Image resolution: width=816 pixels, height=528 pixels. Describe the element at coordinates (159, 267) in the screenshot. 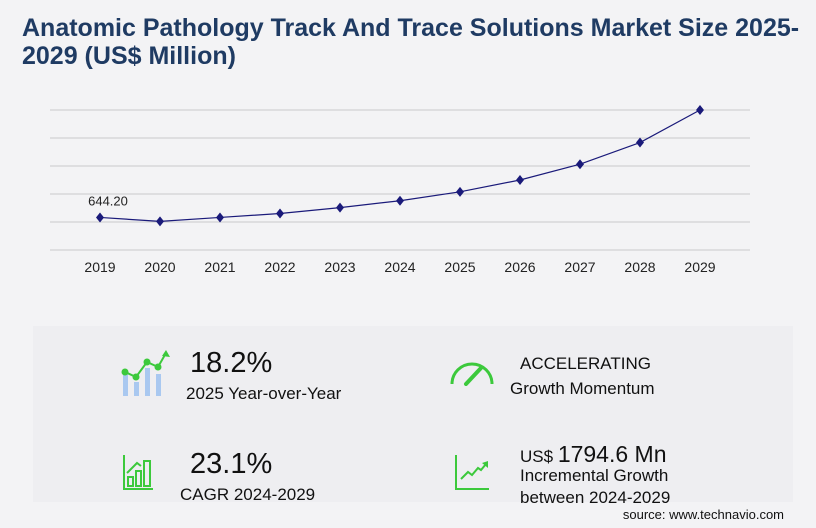

I see `x-tick-label: 2020` at that location.